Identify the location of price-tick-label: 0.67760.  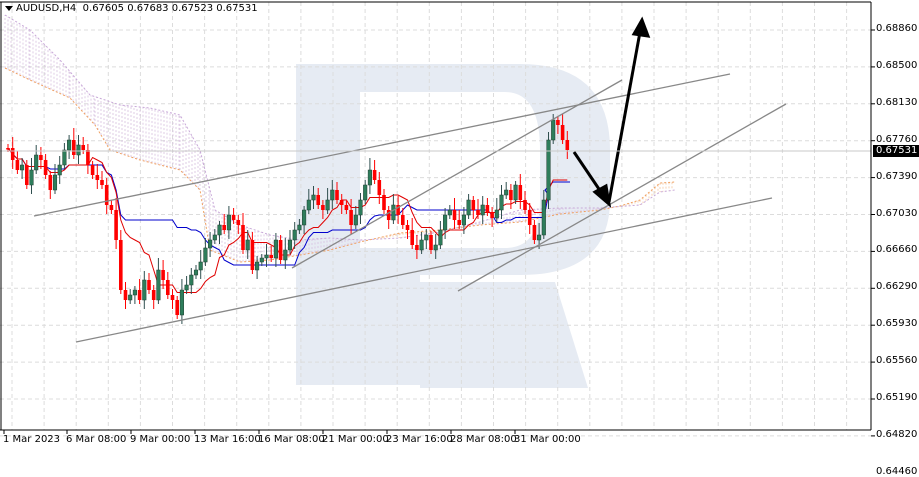
(897, 139).